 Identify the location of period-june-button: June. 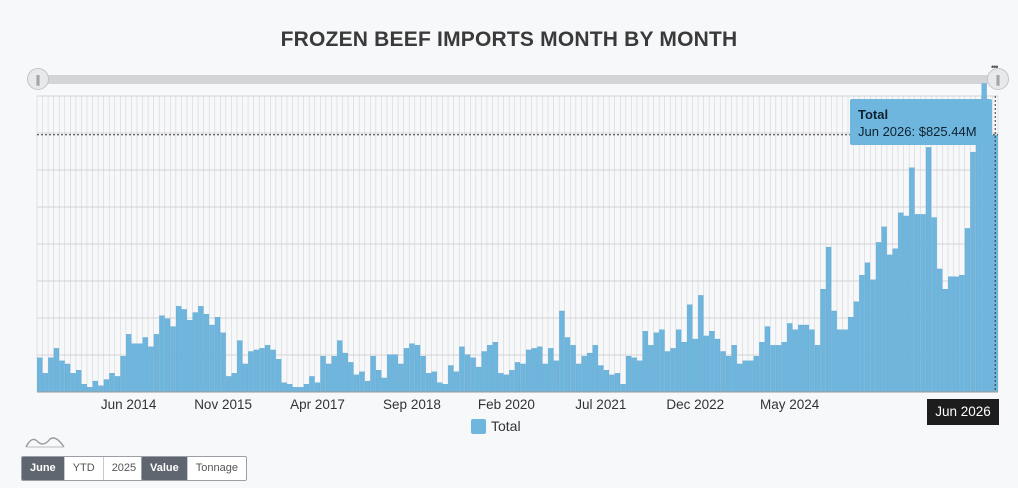
(43, 468).